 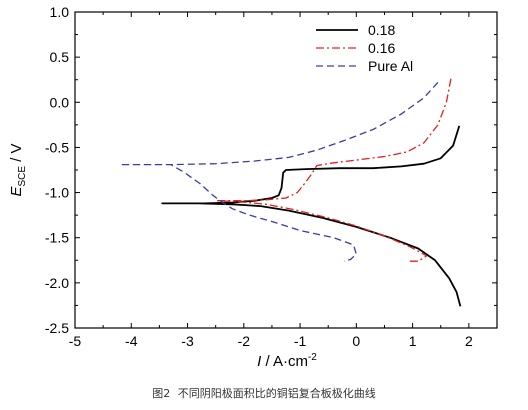 I want to click on figure-caption: 图2 不同阴阳极面积比的铜铝复合板极化曲线, so click(x=264, y=393).